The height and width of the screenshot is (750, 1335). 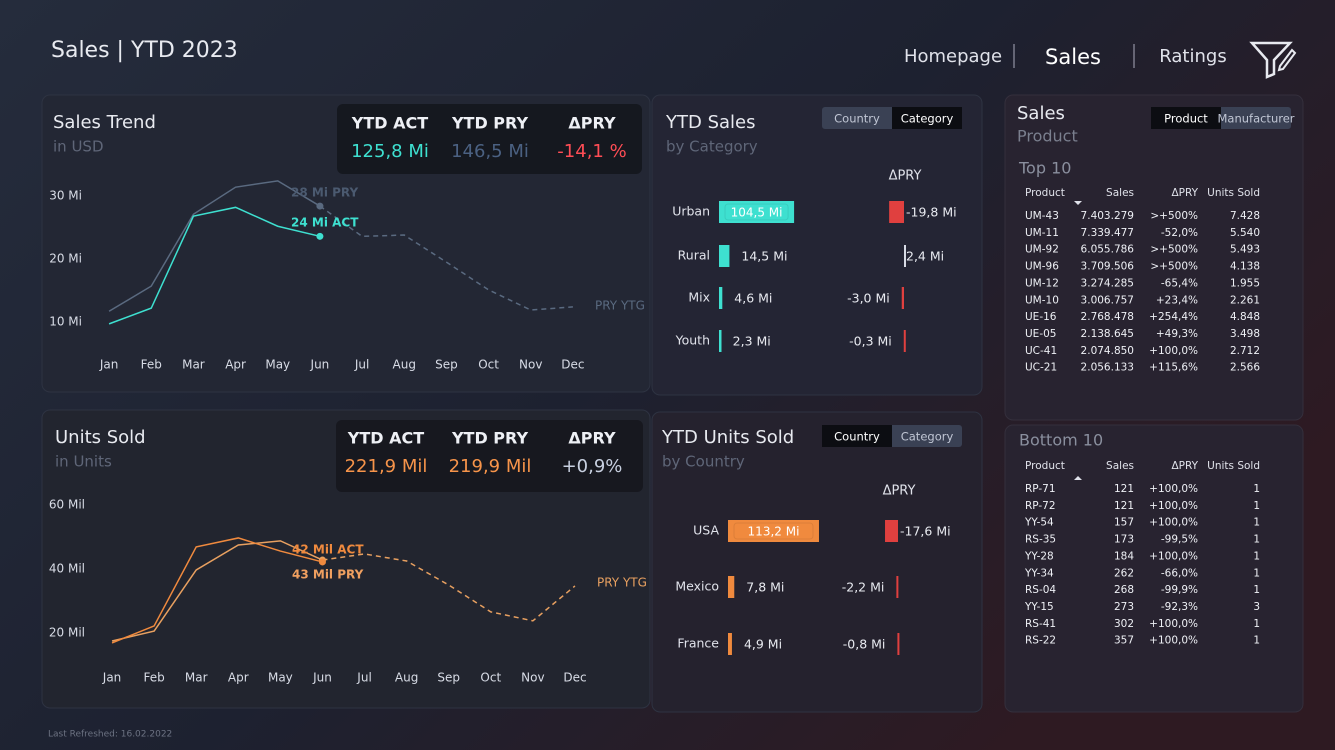 What do you see at coordinates (764, 256) in the screenshot?
I see `value-label: 14,5 Mi` at bounding box center [764, 256].